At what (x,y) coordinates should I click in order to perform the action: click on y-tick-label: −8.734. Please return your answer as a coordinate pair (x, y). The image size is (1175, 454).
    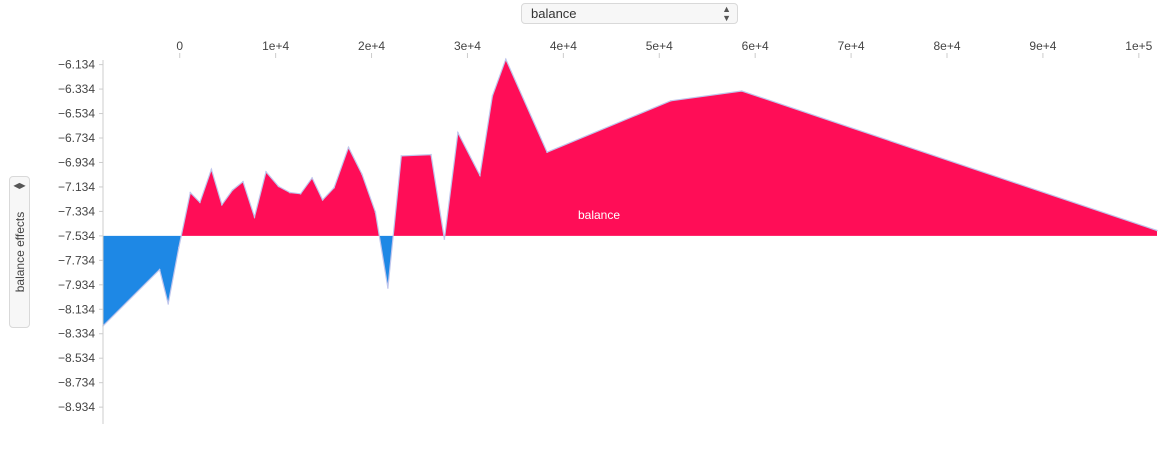
    Looking at the image, I should click on (76, 383).